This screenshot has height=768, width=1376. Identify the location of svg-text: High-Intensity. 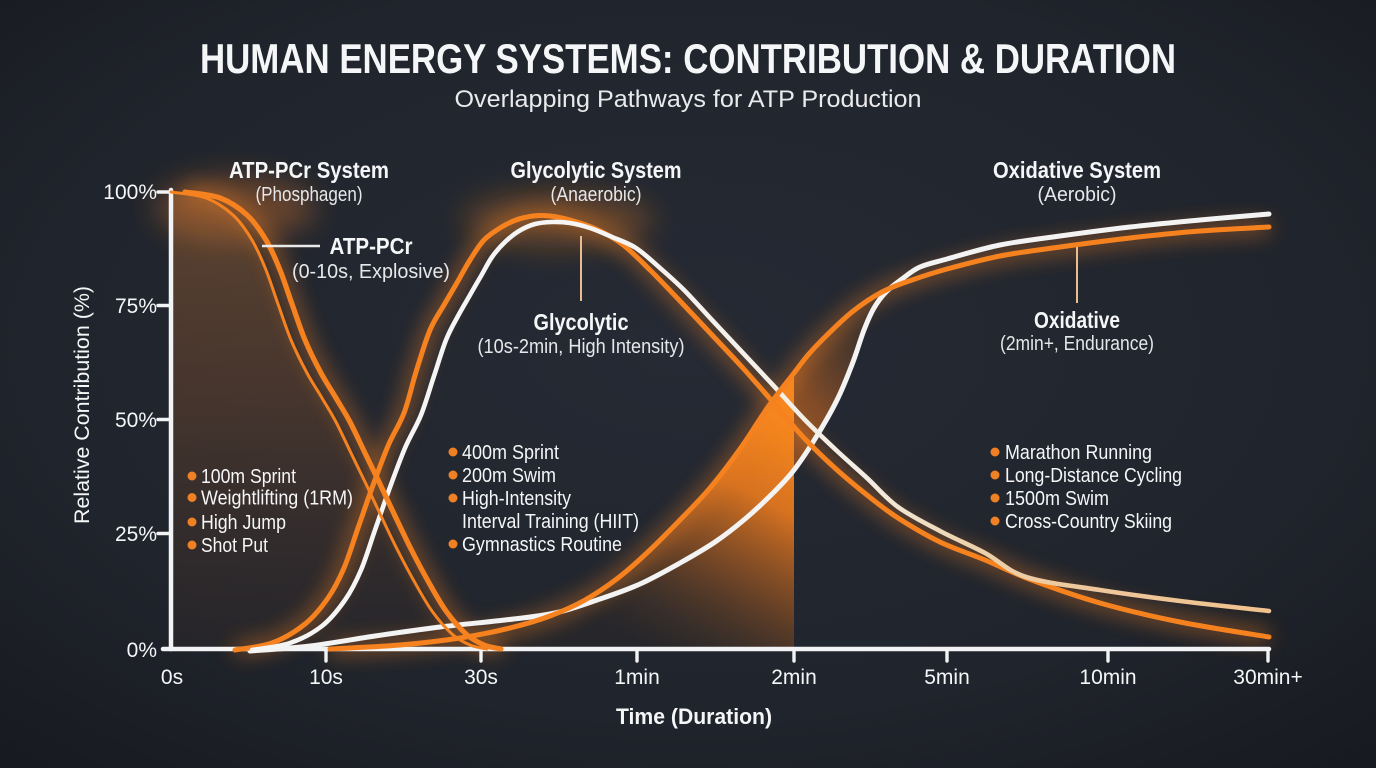
(517, 498).